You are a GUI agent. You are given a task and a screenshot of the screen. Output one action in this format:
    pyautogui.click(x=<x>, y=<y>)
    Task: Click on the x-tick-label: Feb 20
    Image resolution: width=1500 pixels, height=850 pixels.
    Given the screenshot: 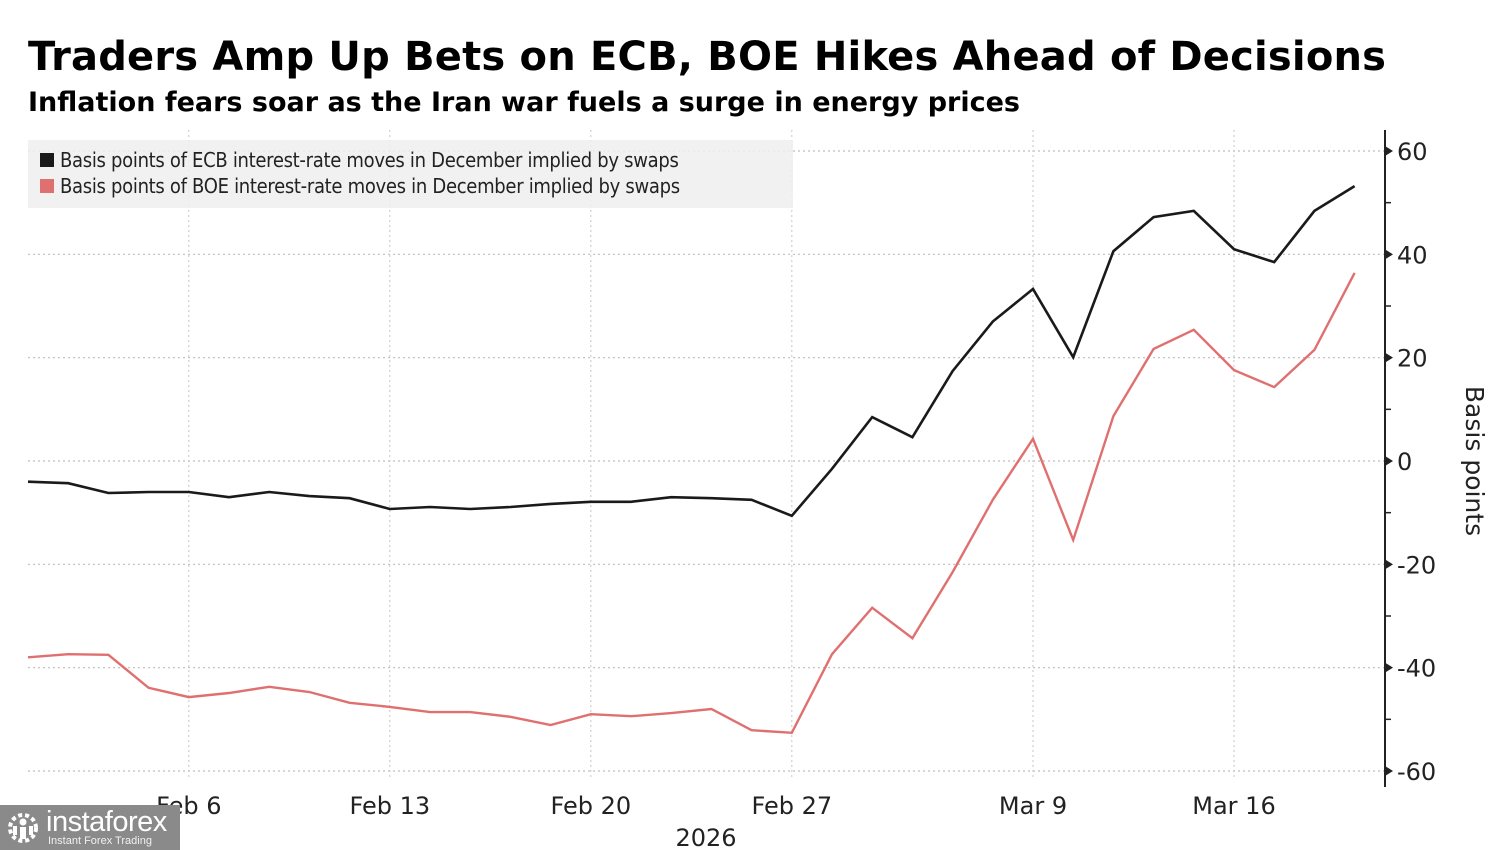 What is the action you would take?
    pyautogui.click(x=590, y=806)
    